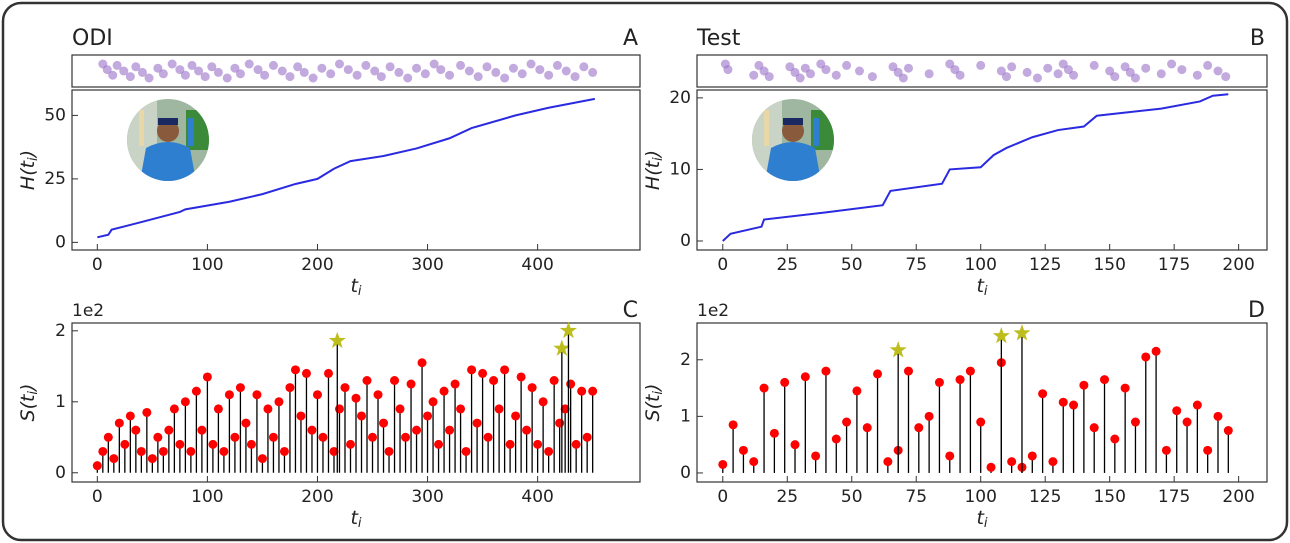 The height and width of the screenshot is (543, 1290). Describe the element at coordinates (29, 403) in the screenshot. I see `y-axis-label: S(ti)` at that location.